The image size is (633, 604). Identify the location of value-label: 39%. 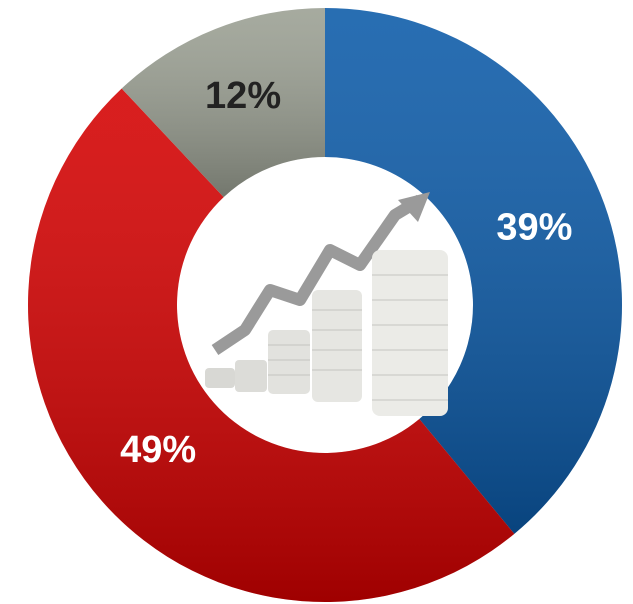
(534, 228).